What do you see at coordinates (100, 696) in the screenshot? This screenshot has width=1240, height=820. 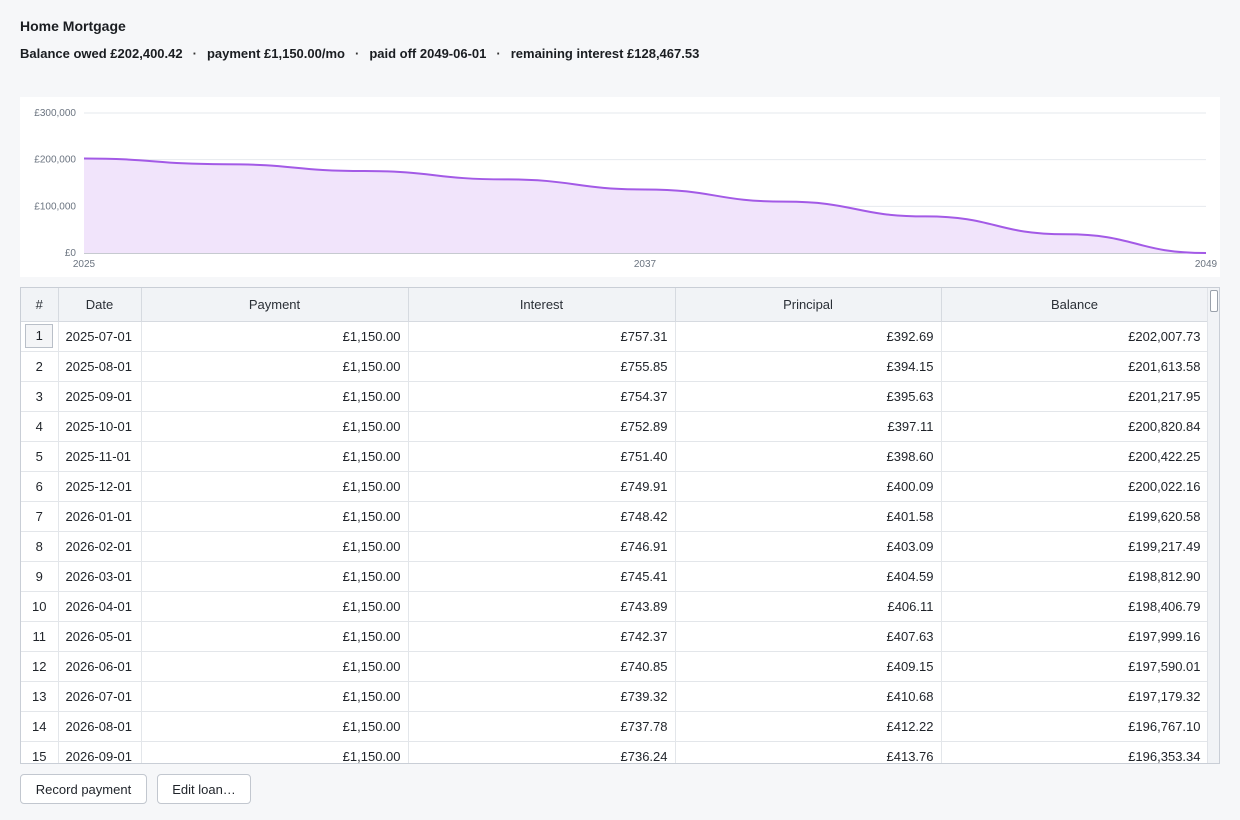 I see `date-cell: 2026-07-01` at bounding box center [100, 696].